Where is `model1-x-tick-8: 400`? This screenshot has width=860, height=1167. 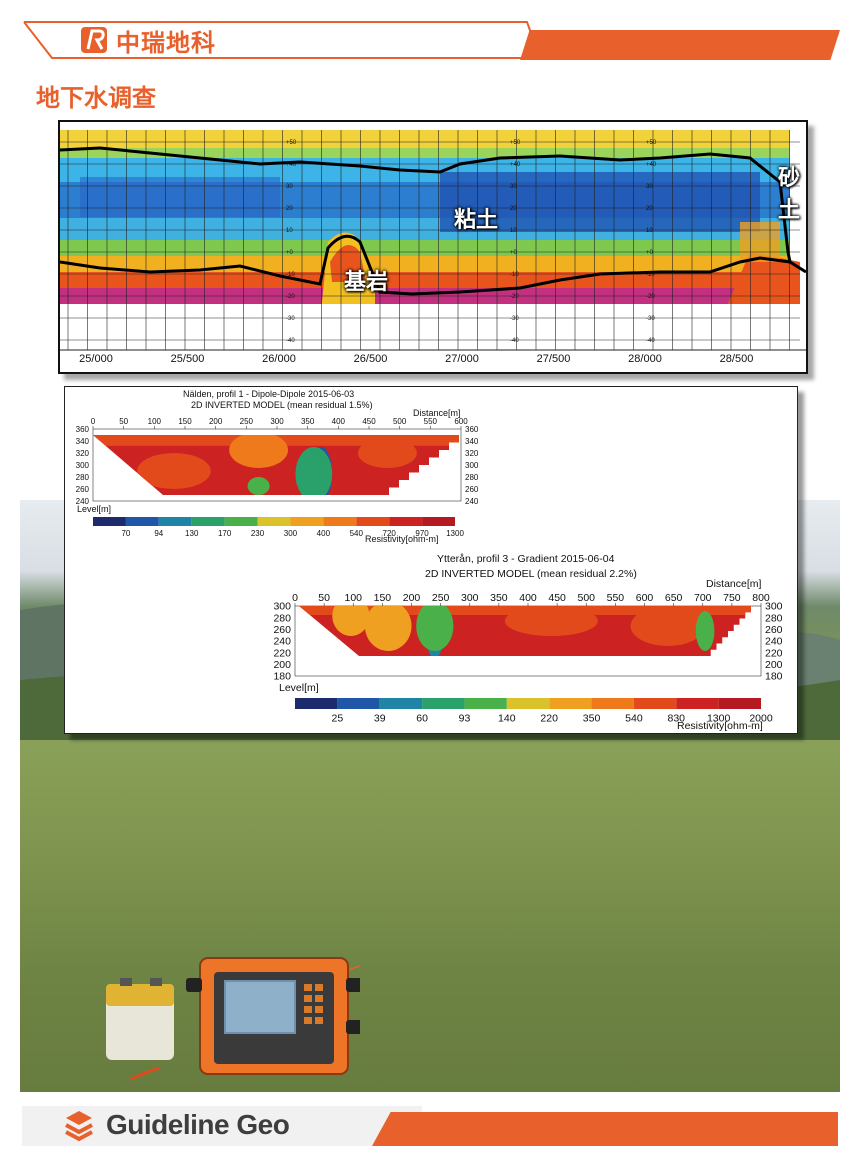 model1-x-tick-8: 400 is located at coordinates (339, 421).